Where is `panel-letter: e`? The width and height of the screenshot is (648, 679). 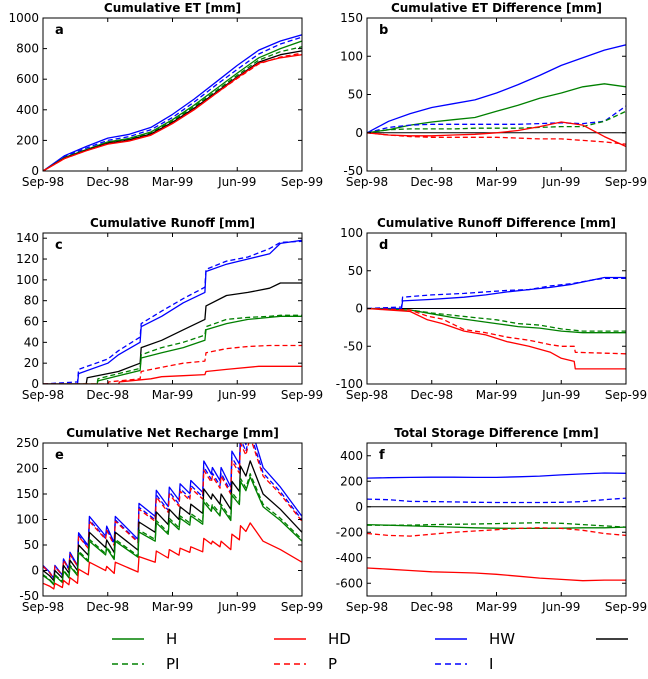
panel-letter: e is located at coordinates (59, 455).